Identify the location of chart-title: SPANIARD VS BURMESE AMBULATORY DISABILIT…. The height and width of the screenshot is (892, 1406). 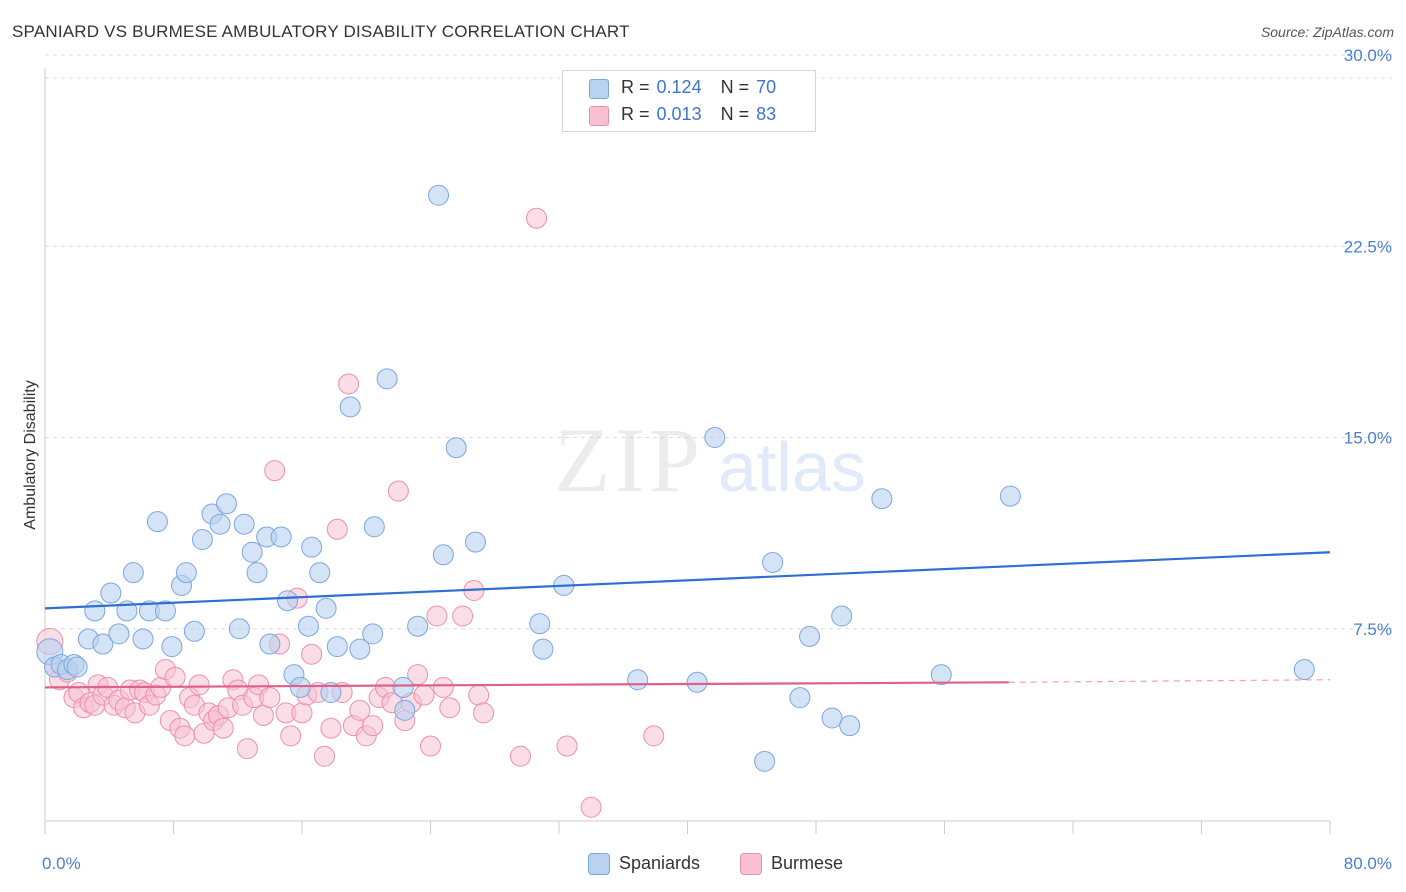
(321, 31).